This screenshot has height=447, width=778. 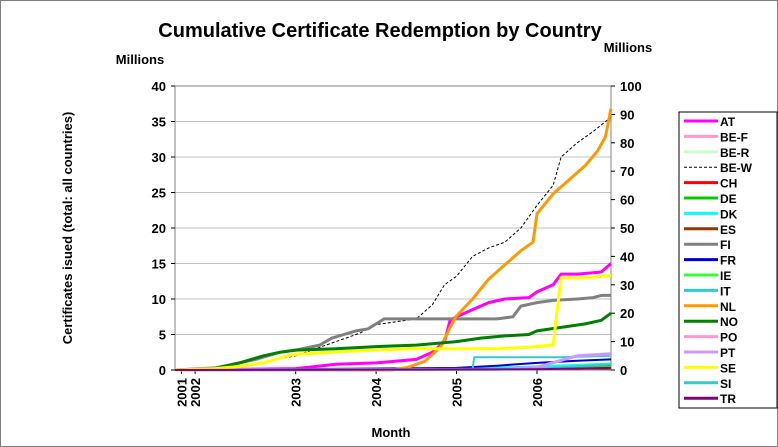 I want to click on legend-label-it: IT, so click(x=725, y=291).